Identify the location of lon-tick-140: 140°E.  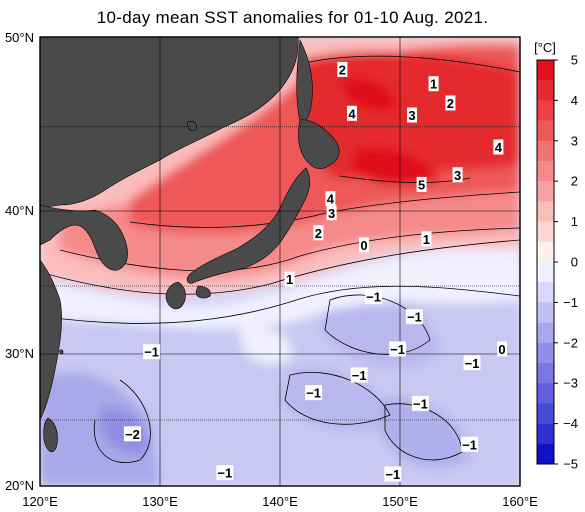
(280, 501).